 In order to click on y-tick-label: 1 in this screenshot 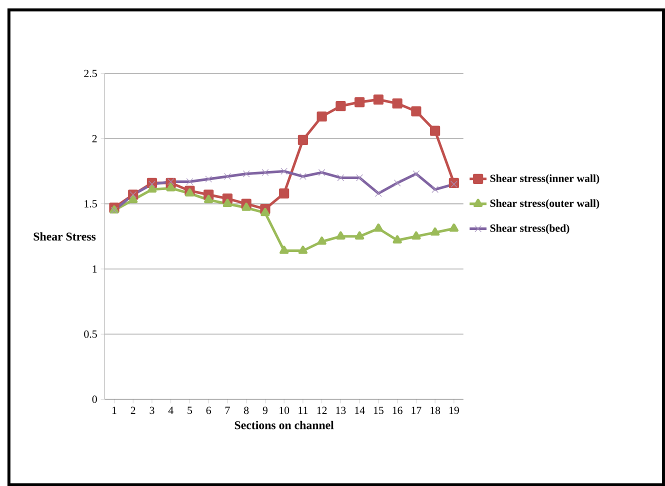, I will do `click(94, 268)`.